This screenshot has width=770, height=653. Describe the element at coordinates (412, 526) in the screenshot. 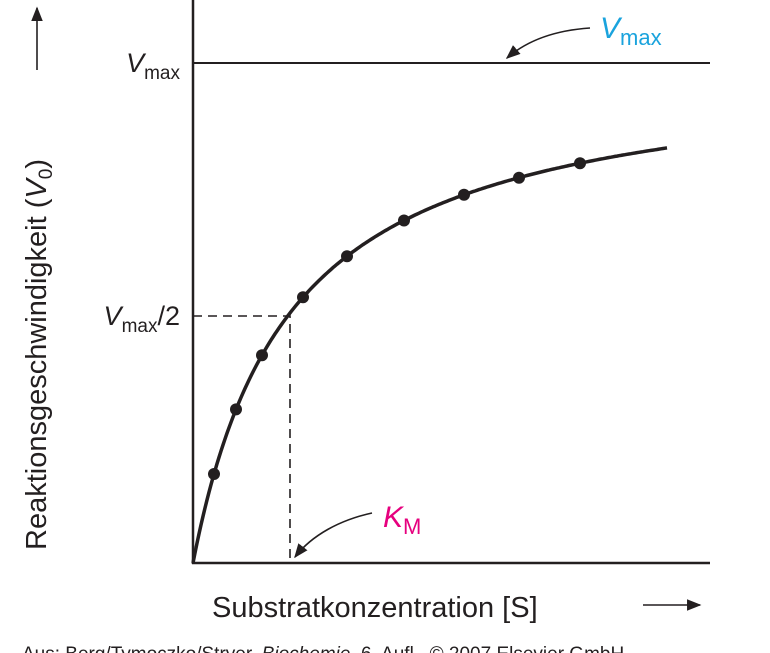

I see `subscript: M` at that location.